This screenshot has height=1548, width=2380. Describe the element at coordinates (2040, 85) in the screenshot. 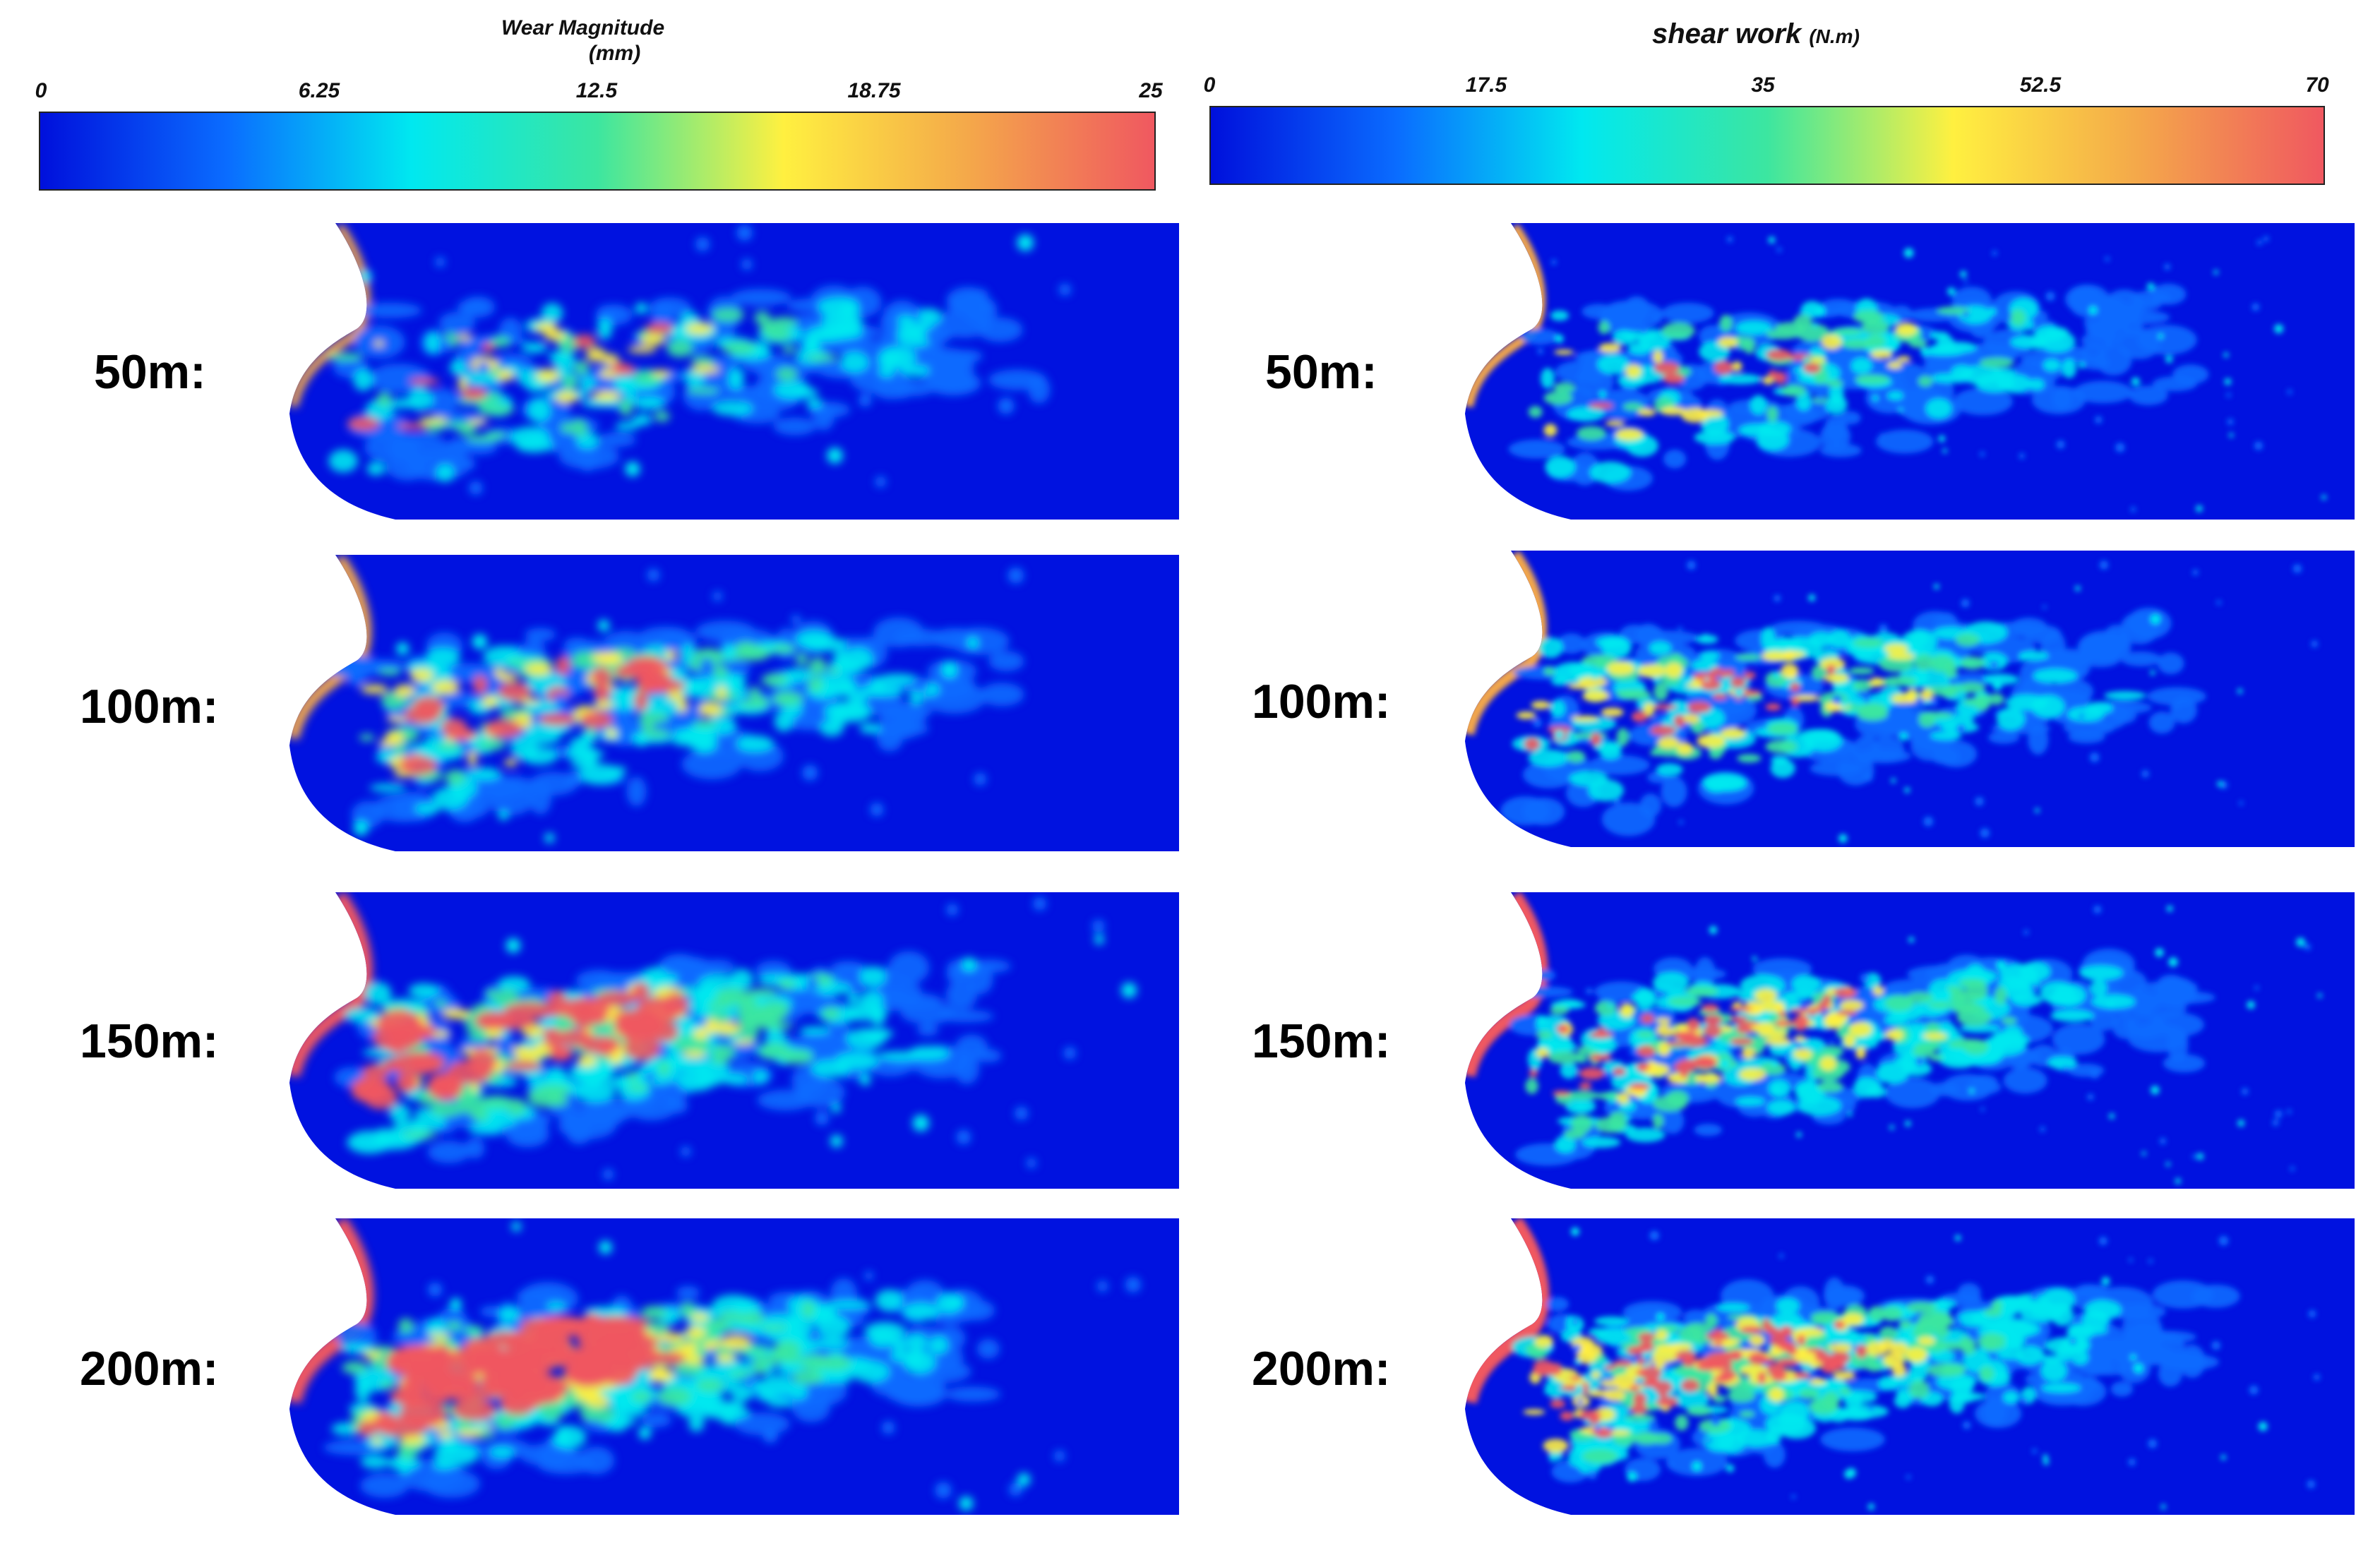

I see `shear-tick-3: 52.5` at that location.